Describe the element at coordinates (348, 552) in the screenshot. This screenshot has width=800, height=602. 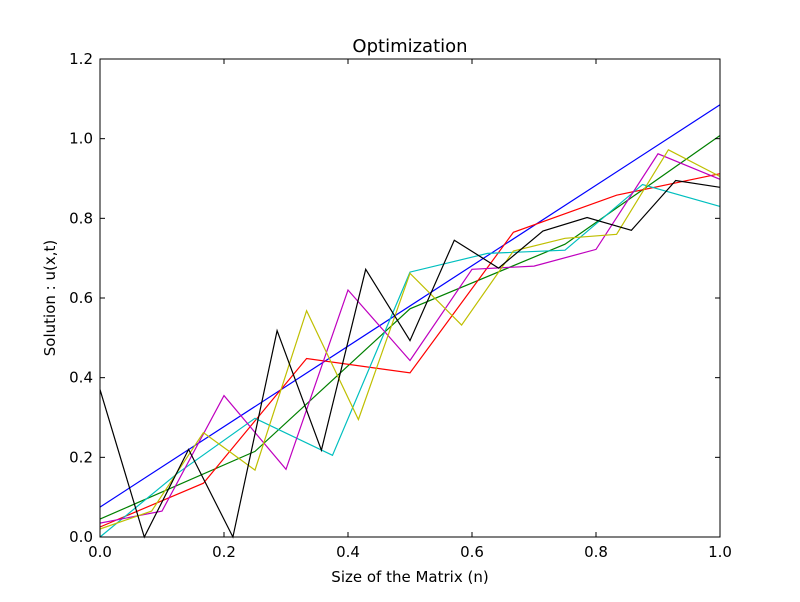
I see `x-tick-label: 0.4` at that location.